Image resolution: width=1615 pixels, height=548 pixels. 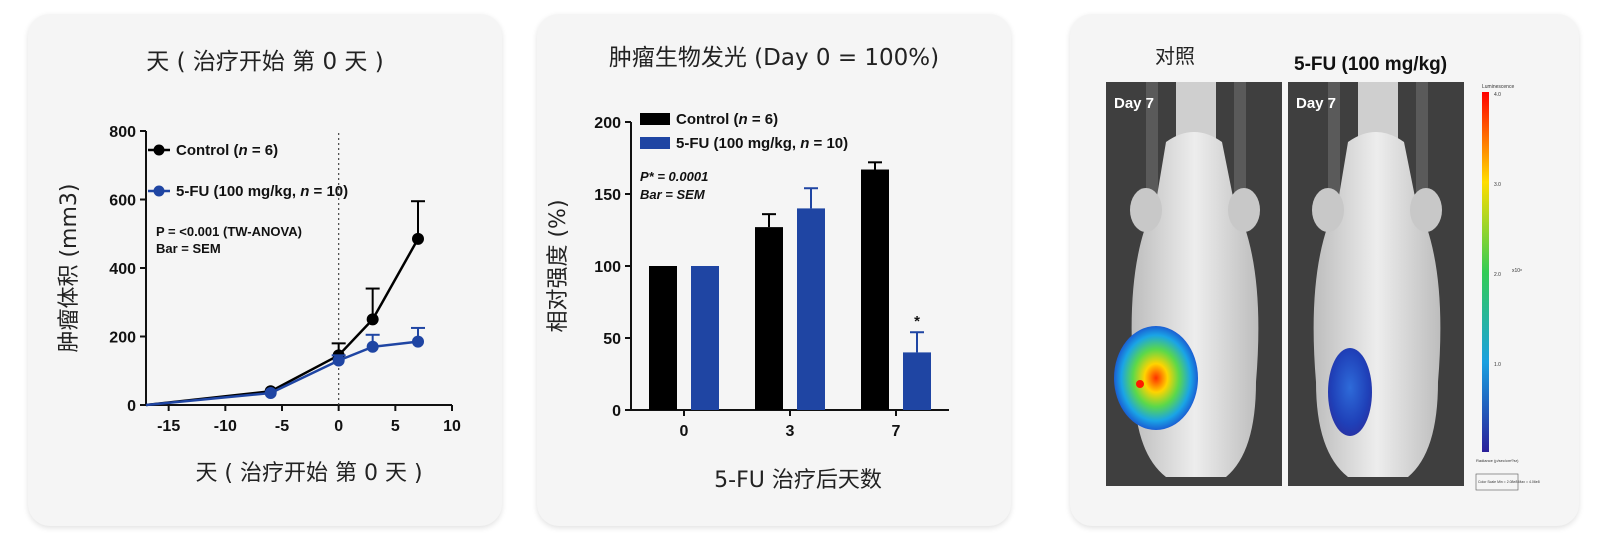 What do you see at coordinates (1175, 56) in the screenshot?
I see `control-image-title: 对照` at bounding box center [1175, 56].